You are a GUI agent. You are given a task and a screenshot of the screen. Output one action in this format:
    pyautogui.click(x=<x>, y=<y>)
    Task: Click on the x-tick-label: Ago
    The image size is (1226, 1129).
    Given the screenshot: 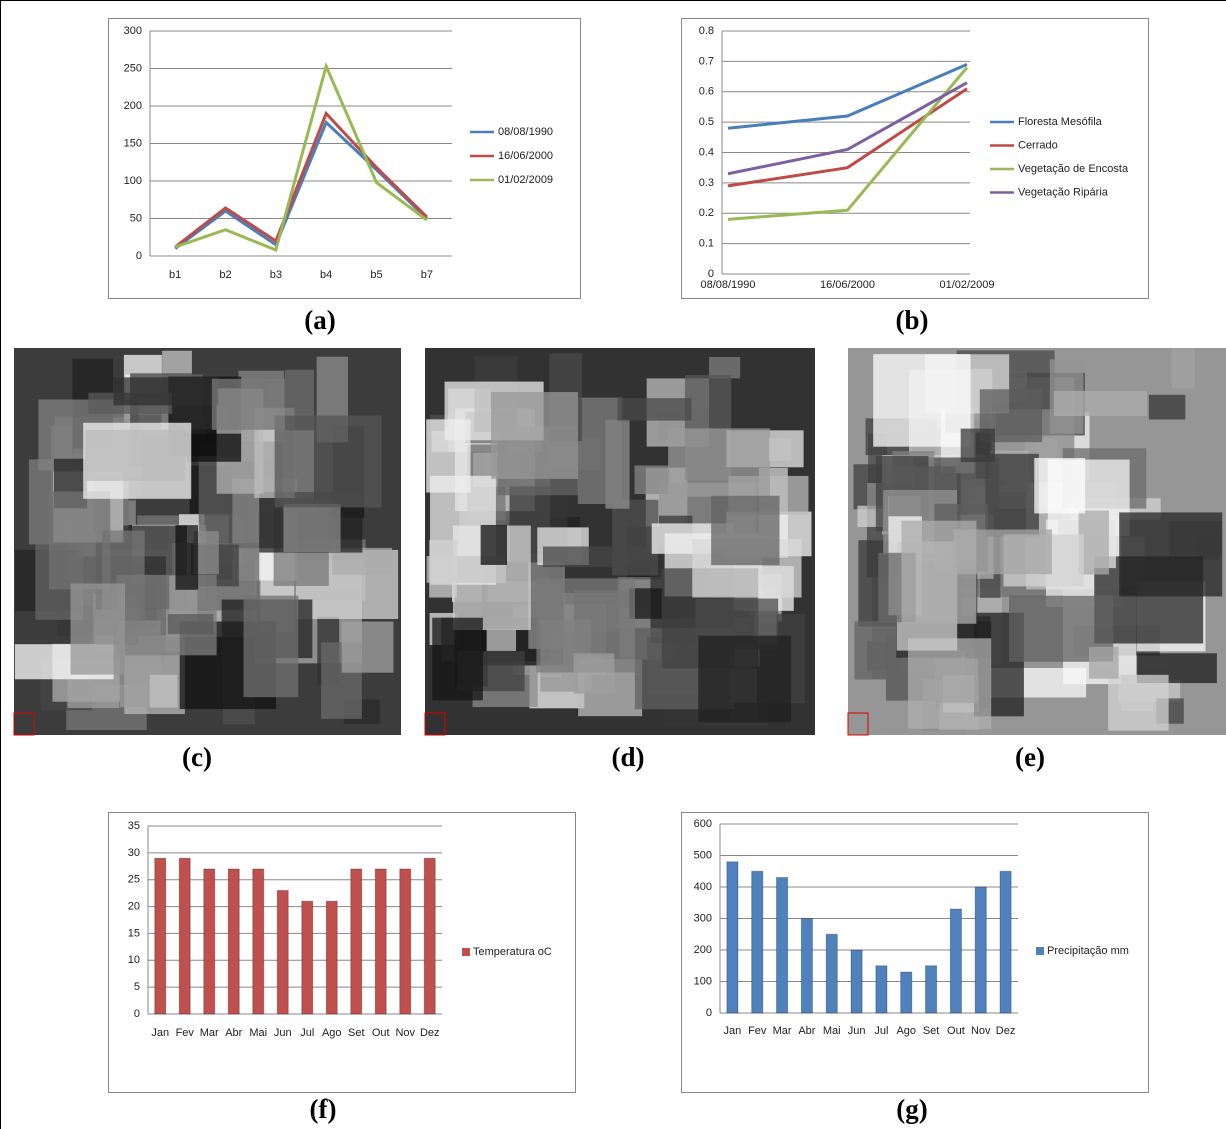 What is the action you would take?
    pyautogui.click(x=906, y=1031)
    